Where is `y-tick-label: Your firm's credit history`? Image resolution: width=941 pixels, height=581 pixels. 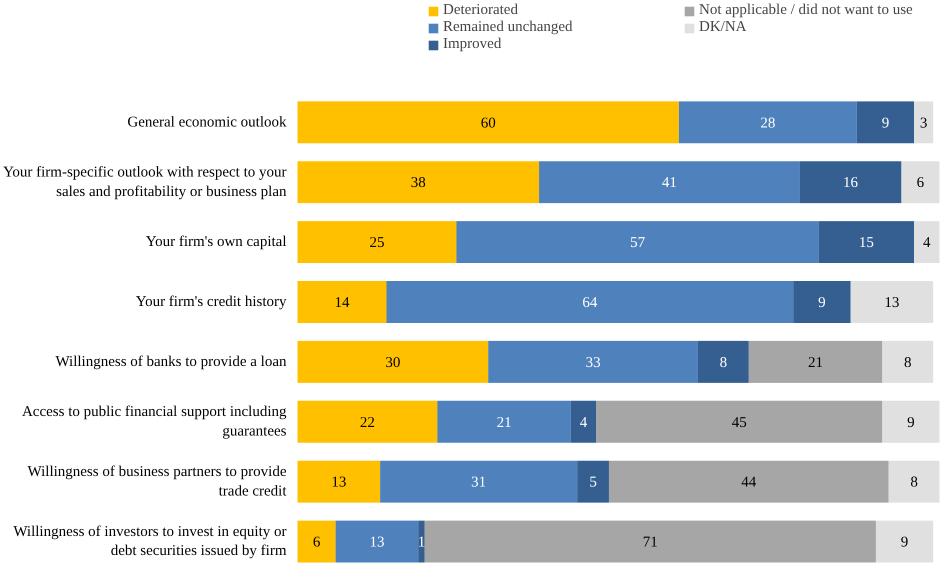
y-tick-label: Your firm's credit history is located at coordinates (211, 302).